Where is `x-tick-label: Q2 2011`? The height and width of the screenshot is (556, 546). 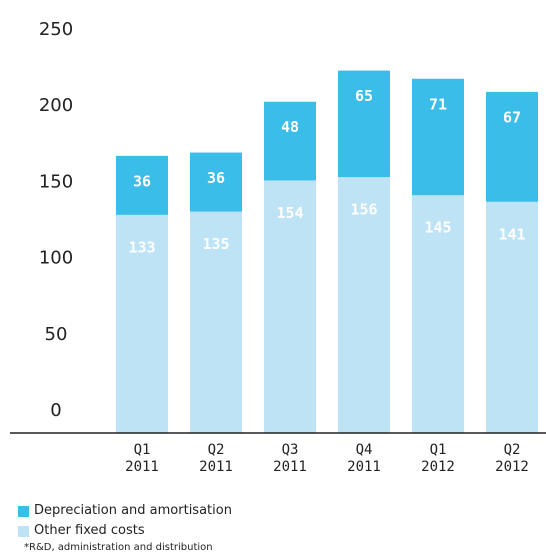 x-tick-label: Q2 2011 is located at coordinates (216, 458).